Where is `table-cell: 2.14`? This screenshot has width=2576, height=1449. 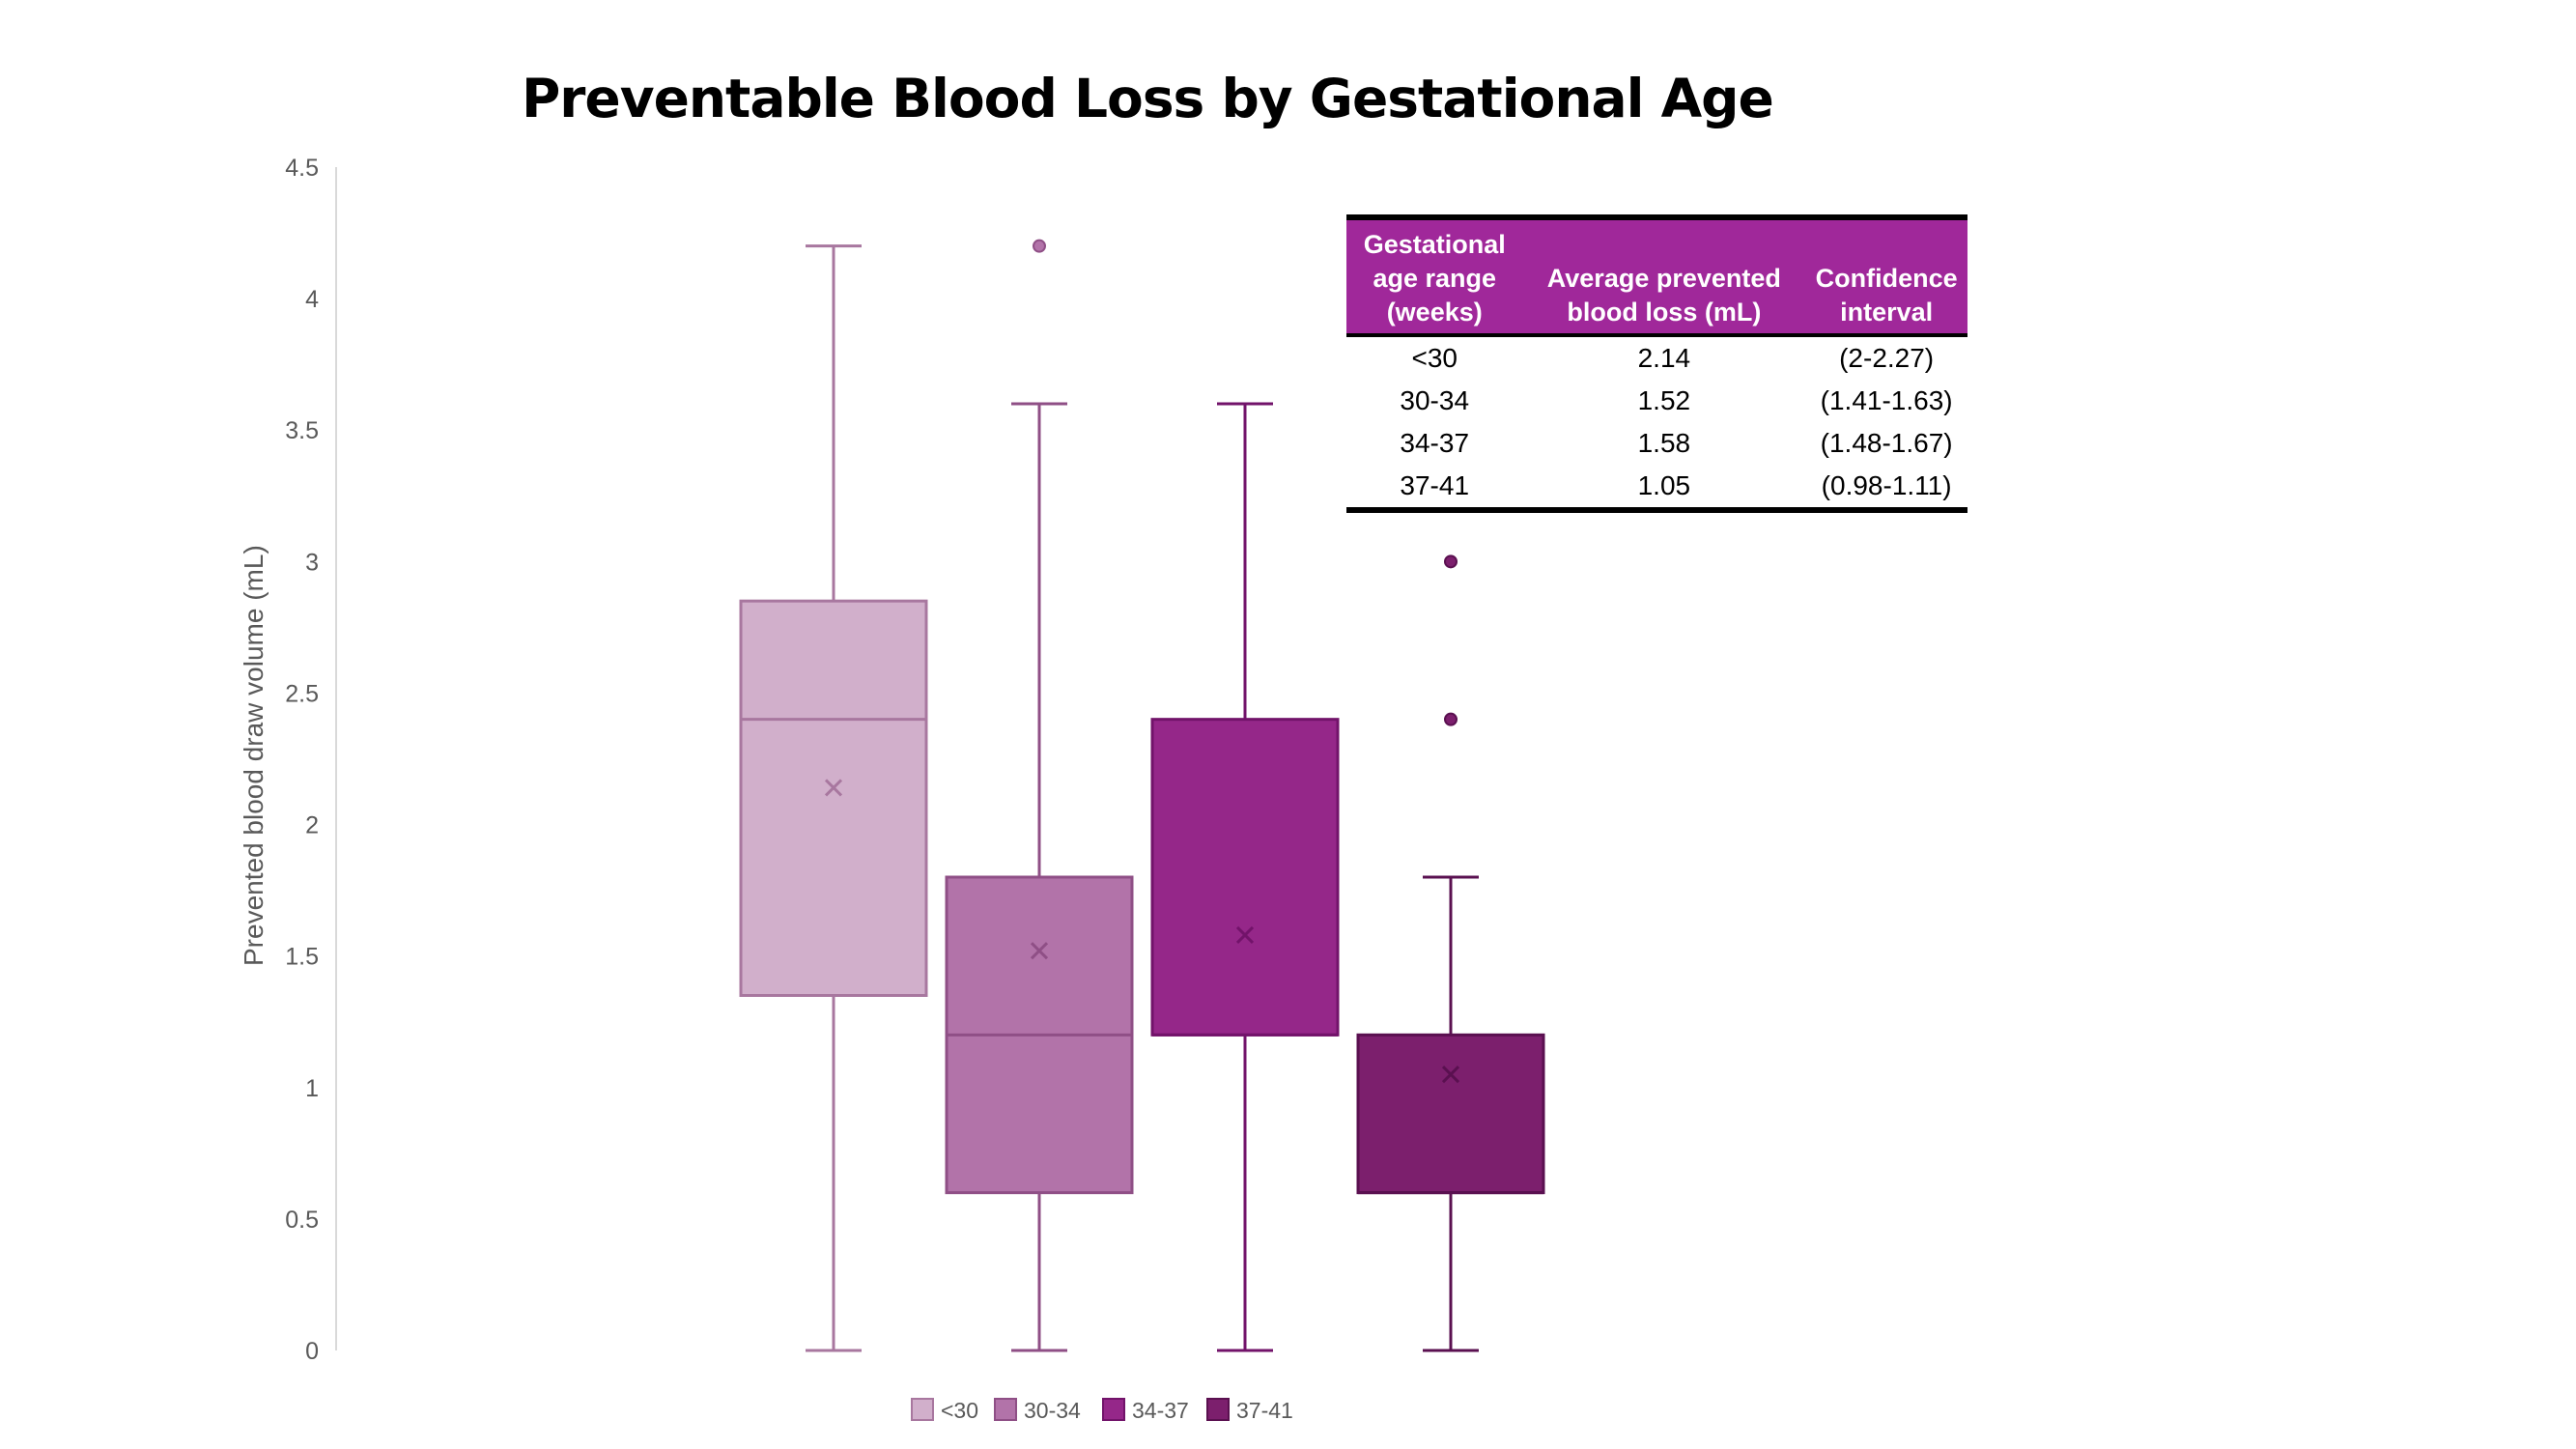 table-cell: 2.14 is located at coordinates (1664, 358).